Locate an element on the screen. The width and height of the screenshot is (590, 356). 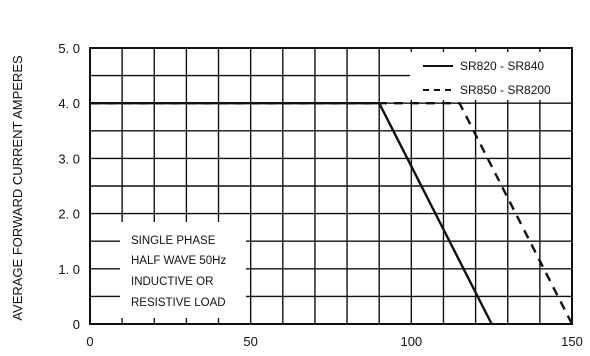
note-line-1: SINGLE PHASE is located at coordinates (173, 241).